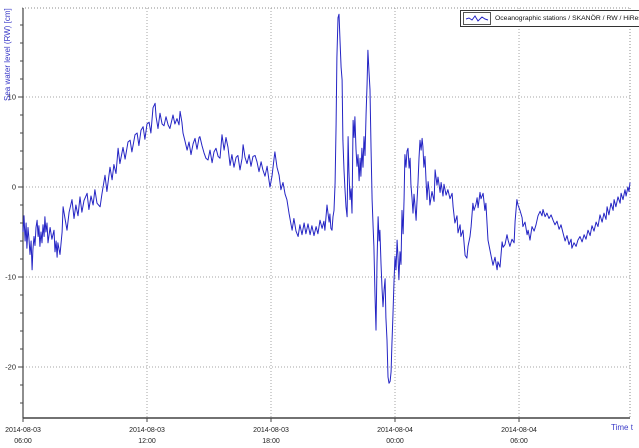 Image resolution: width=639 pixels, height=448 pixels. Describe the element at coordinates (395, 441) in the screenshot. I see `svg-text: 00:00` at that location.